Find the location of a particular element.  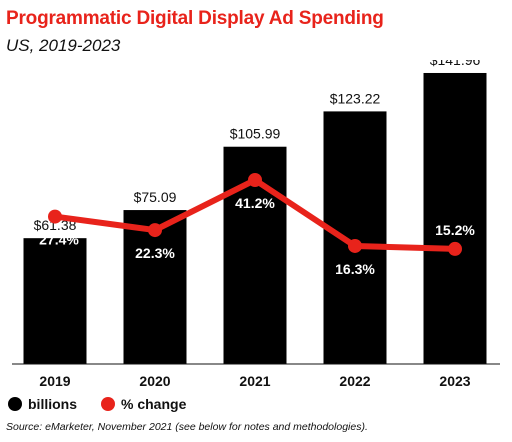

x-tick-label-2021: 2021 is located at coordinates (254, 381).